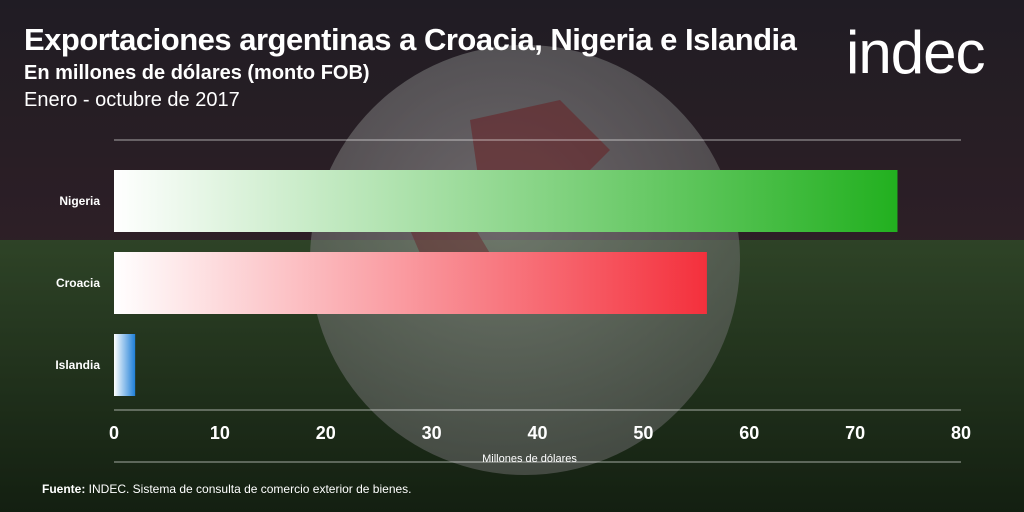  What do you see at coordinates (125, 365) in the screenshot?
I see `bar-islandia` at bounding box center [125, 365].